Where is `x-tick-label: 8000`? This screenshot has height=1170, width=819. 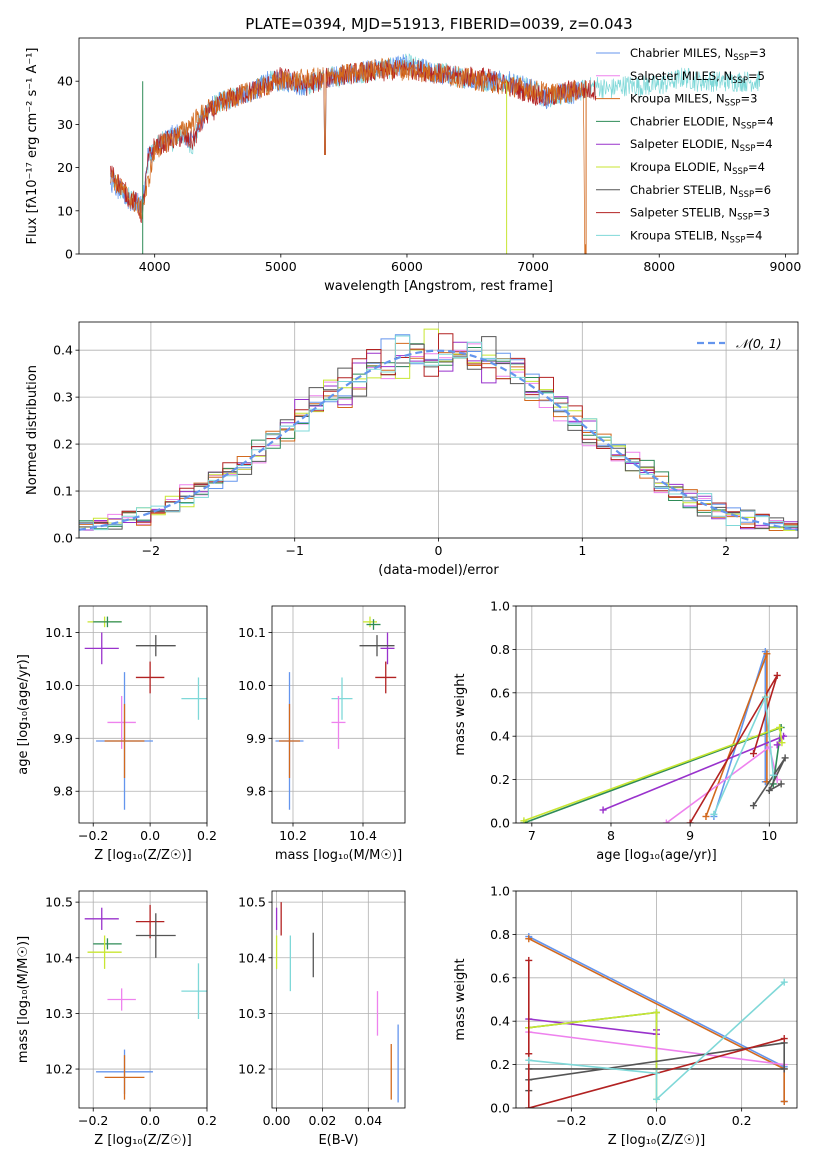
x-tick-label: 8000 is located at coordinates (659, 266).